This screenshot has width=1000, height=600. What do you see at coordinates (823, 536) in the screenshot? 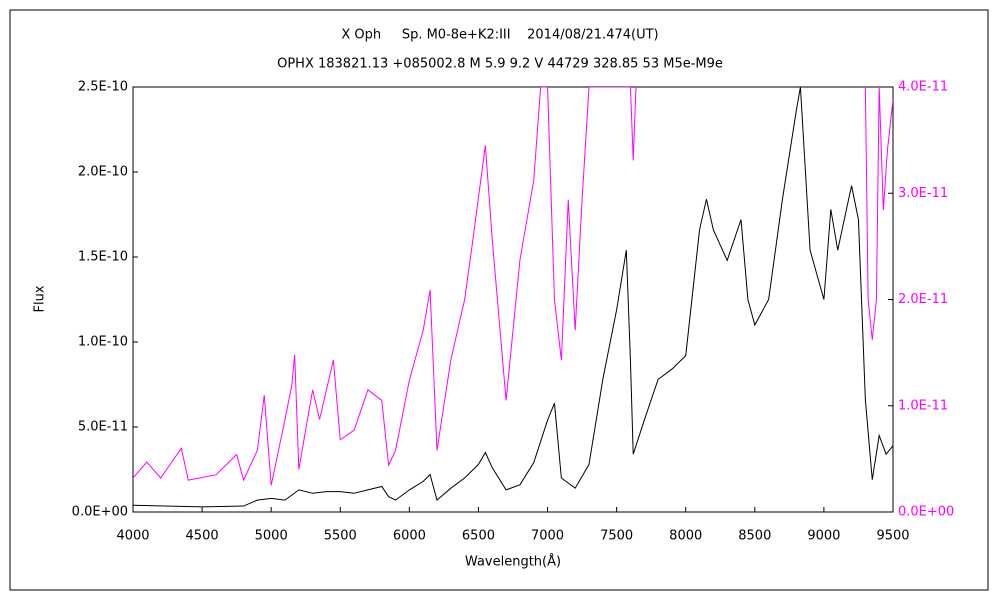
I see `x-tick-label: 9000` at bounding box center [823, 536].